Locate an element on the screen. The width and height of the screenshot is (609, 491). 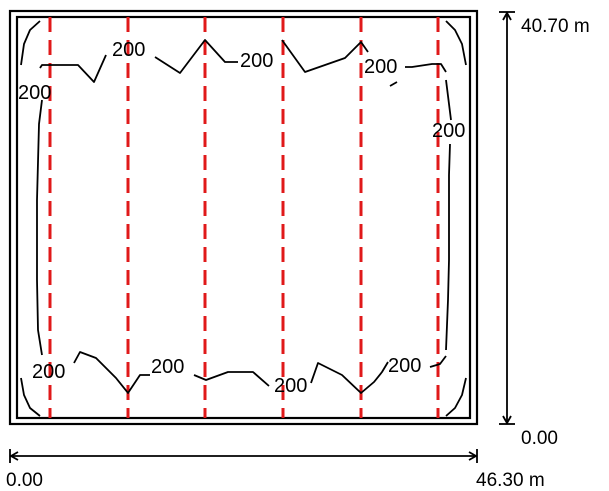
contour-corner-top-right is located at coordinates (456, 43).